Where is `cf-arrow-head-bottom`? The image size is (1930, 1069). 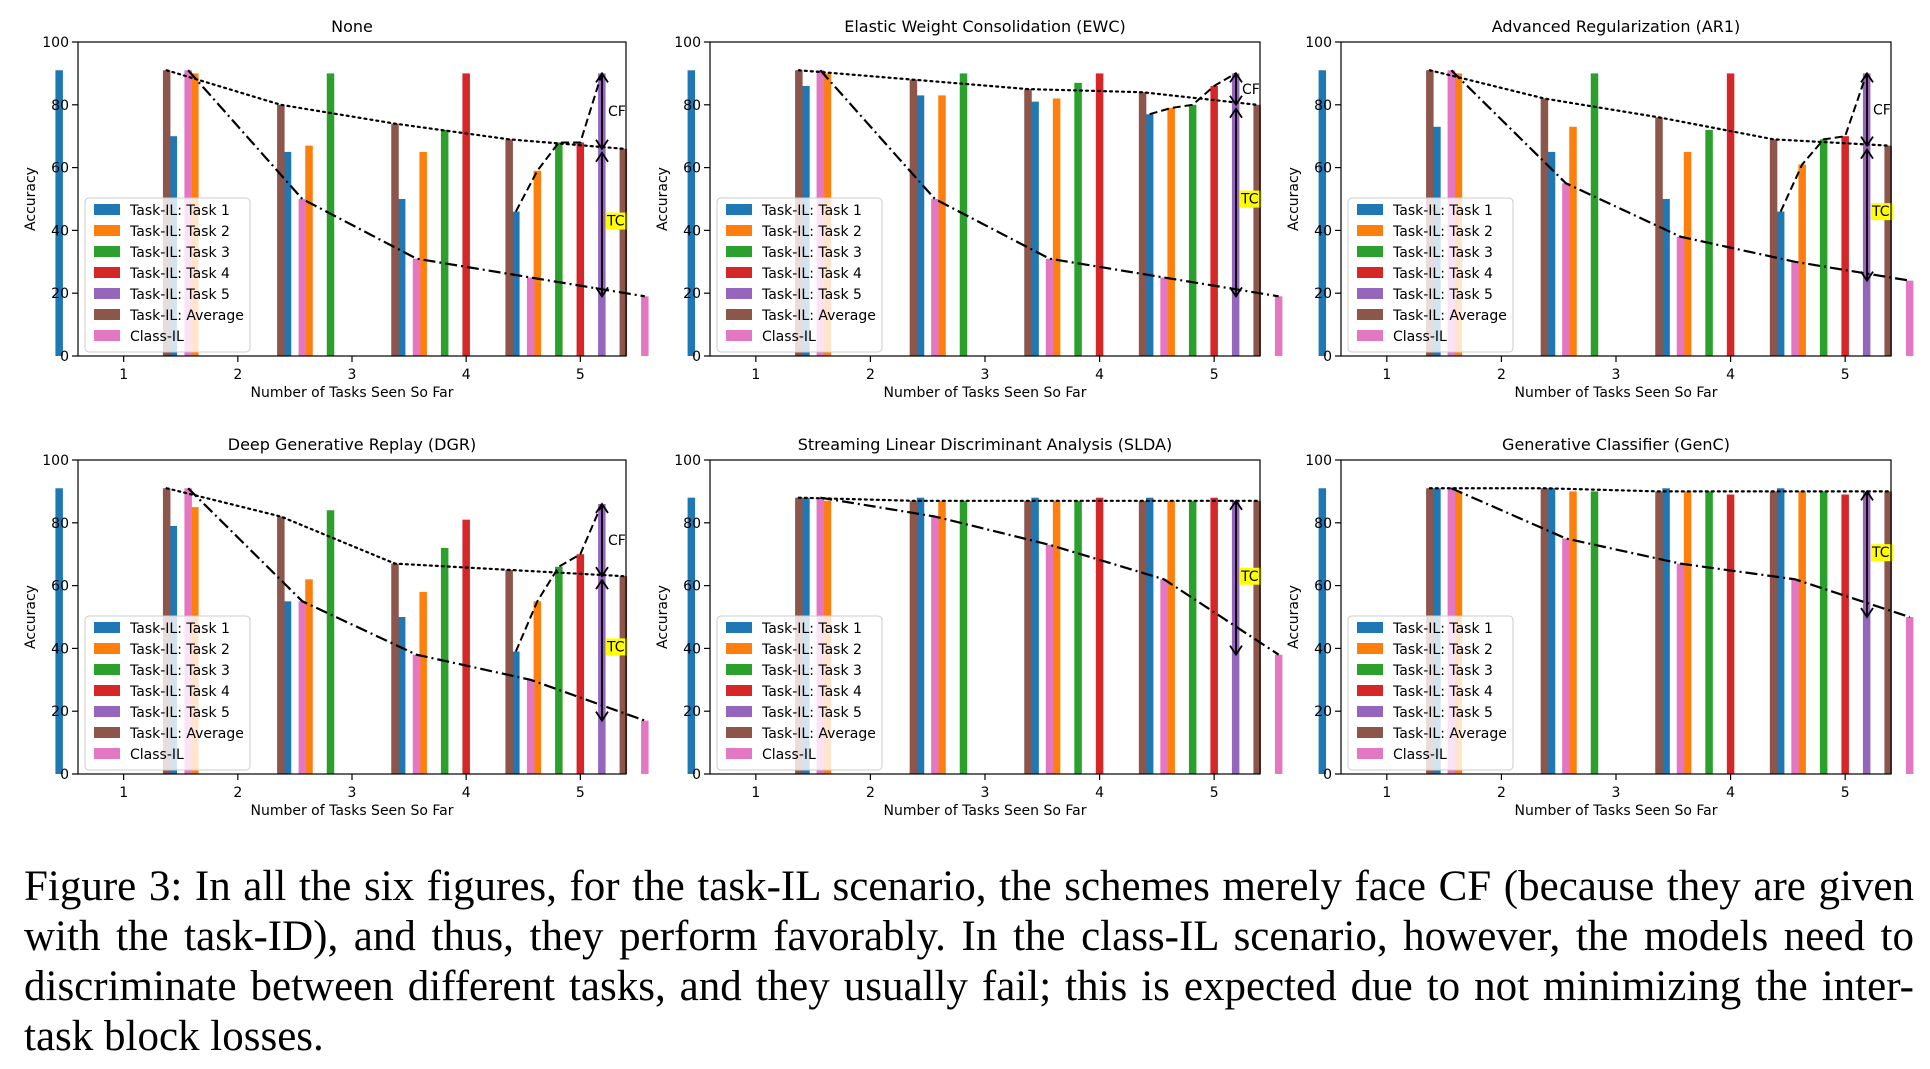
cf-arrow-head-bottom is located at coordinates (1236, 101).